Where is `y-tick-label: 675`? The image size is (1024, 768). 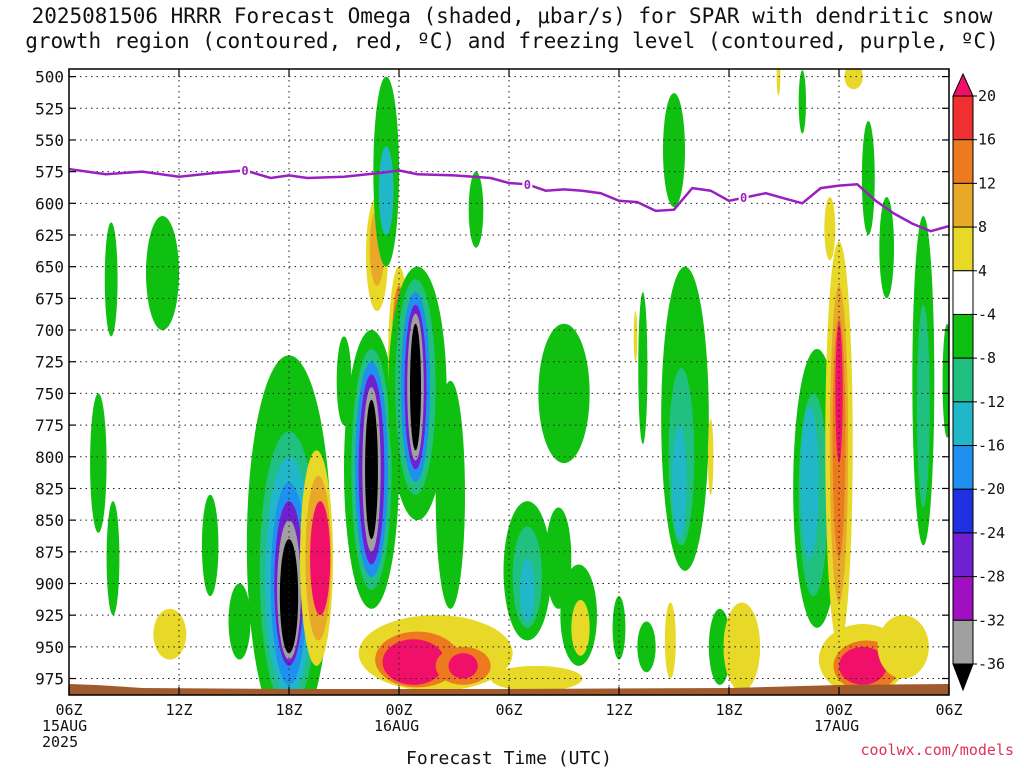
y-tick-label: 675 is located at coordinates (49, 298).